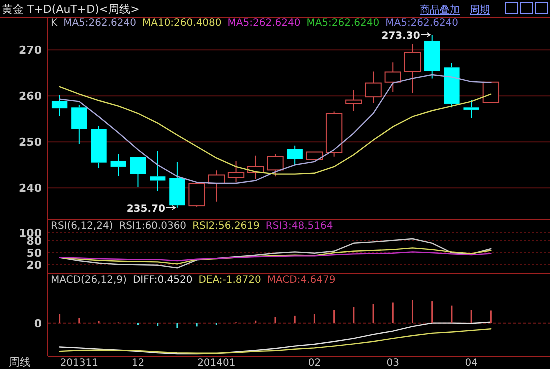 The width and height of the screenshot is (550, 369). What do you see at coordinates (315, 363) in the screenshot?
I see `x-tick-label: 02` at bounding box center [315, 363].